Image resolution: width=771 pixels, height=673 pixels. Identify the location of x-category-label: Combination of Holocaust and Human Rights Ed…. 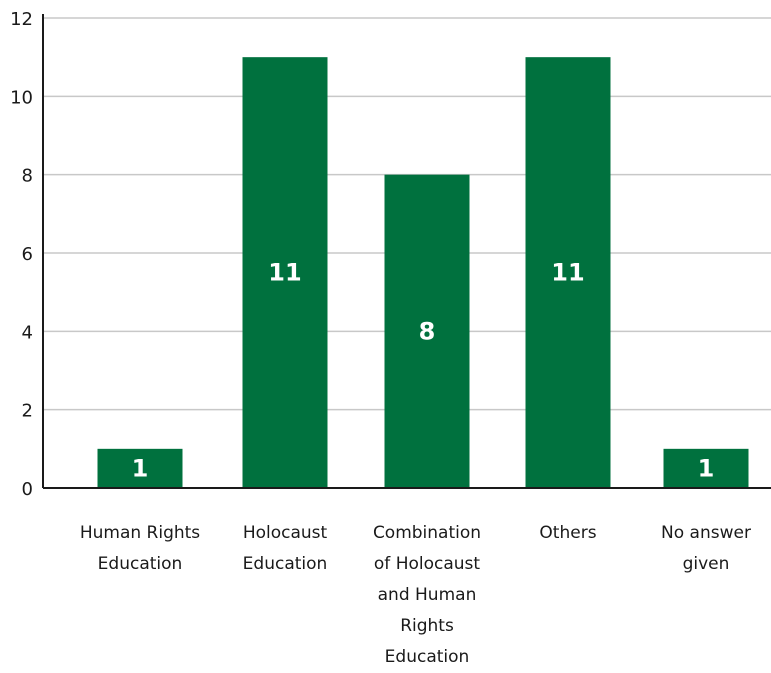
(427, 595).